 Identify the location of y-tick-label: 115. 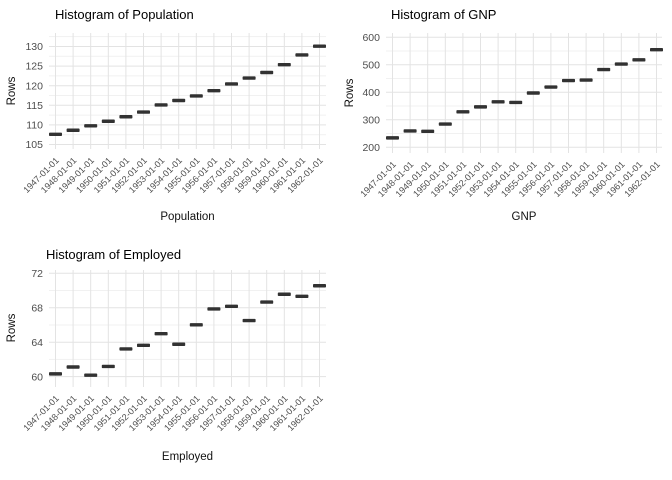
(34, 106).